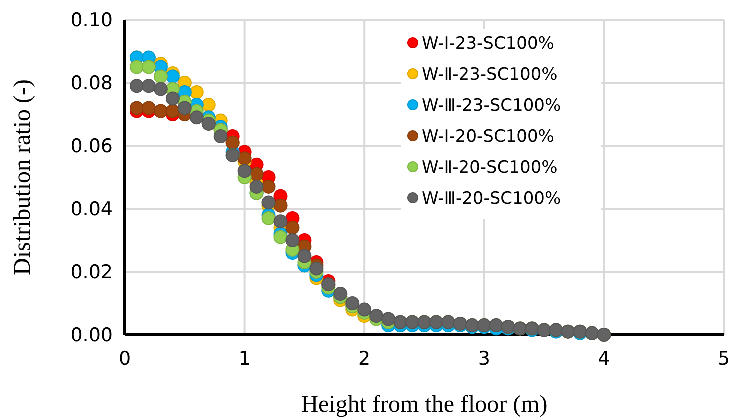 This screenshot has height=420, width=735. Describe the element at coordinates (488, 136) in the screenshot. I see `legend-label: W-Ⅰ-20-SC100%` at that location.